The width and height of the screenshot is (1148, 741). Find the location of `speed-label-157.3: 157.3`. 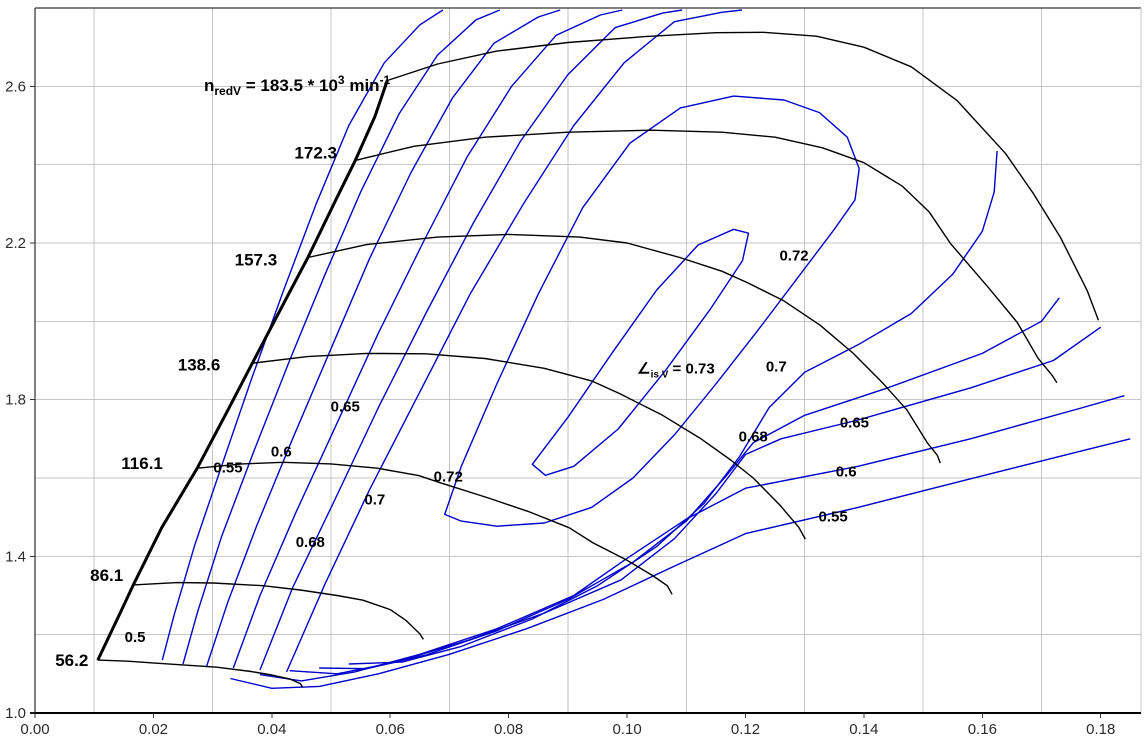

speed-label-157.3: 157.3 is located at coordinates (256, 259).